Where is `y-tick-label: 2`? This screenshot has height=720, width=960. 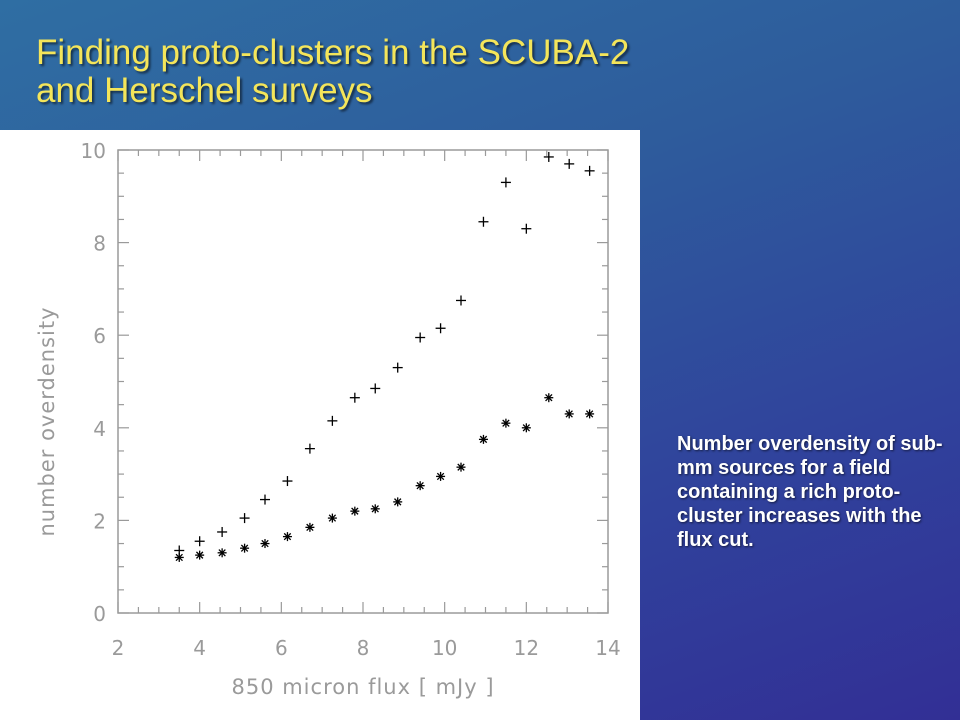
y-tick-label: 2 is located at coordinates (99, 521).